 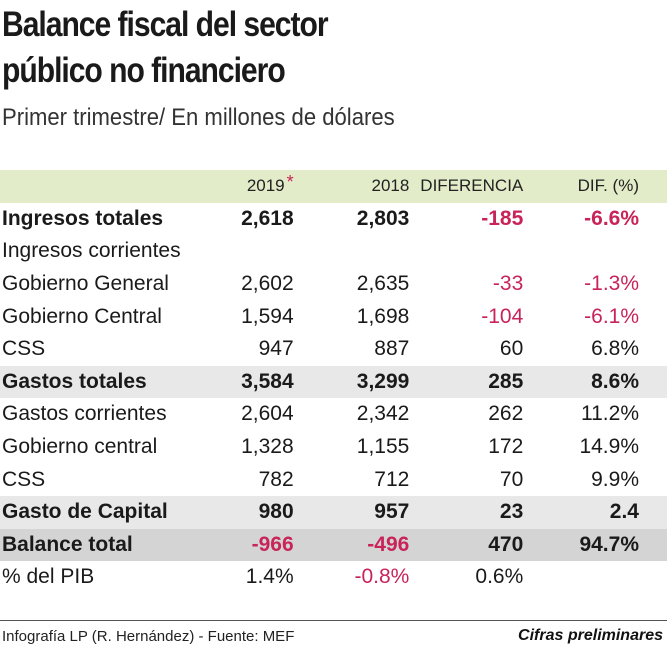 What do you see at coordinates (74, 381) in the screenshot?
I see `row-label: Gastos totales` at bounding box center [74, 381].